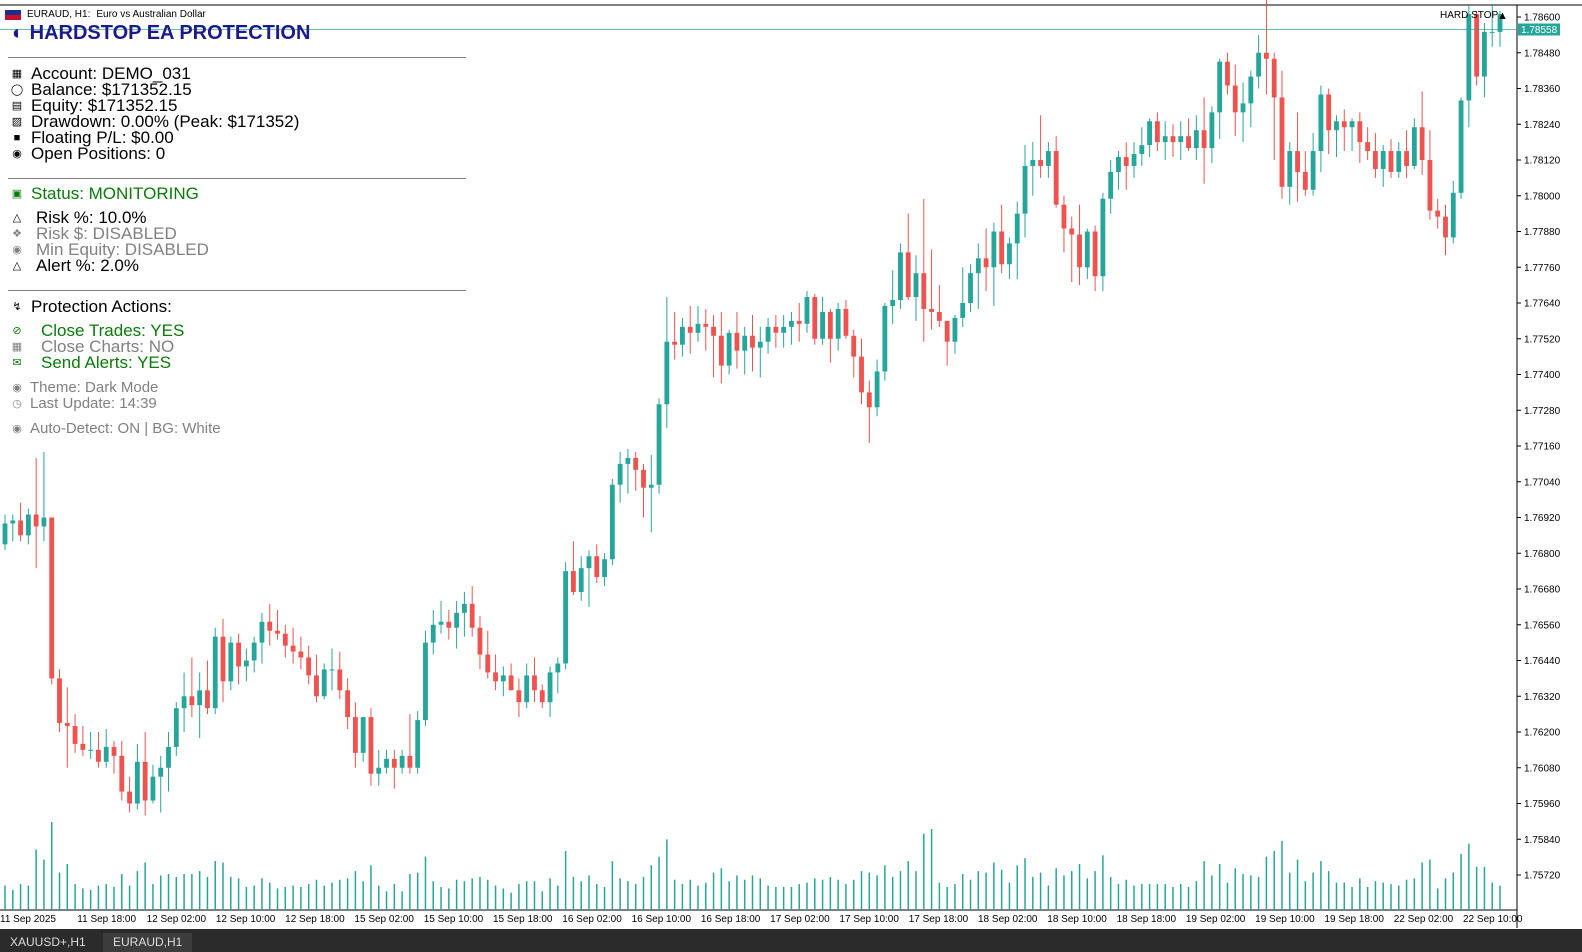  I want to click on x-tick-label: 19 Sep 18:00, so click(1354, 919).